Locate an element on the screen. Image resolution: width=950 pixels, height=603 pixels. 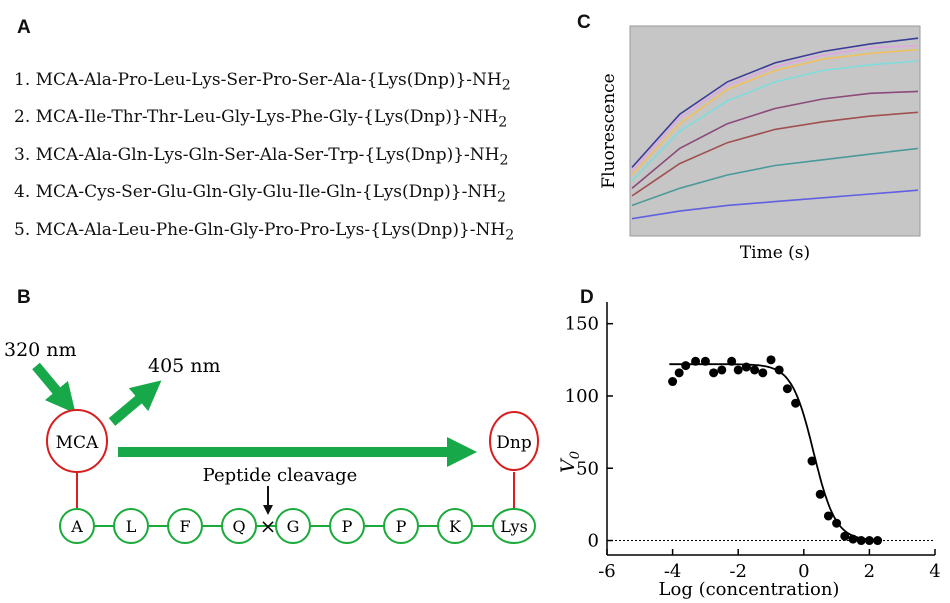
residue-label: L is located at coordinates (131, 526).